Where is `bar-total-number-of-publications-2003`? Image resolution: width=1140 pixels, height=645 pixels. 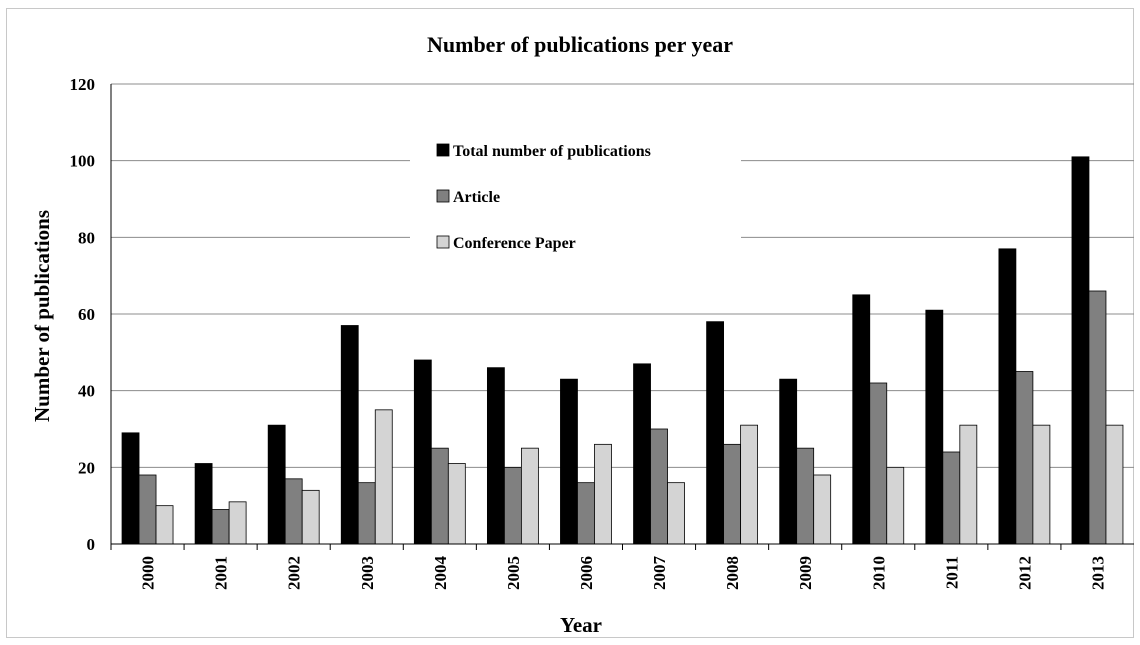
bar-total-number-of-publications-2003 is located at coordinates (349, 435).